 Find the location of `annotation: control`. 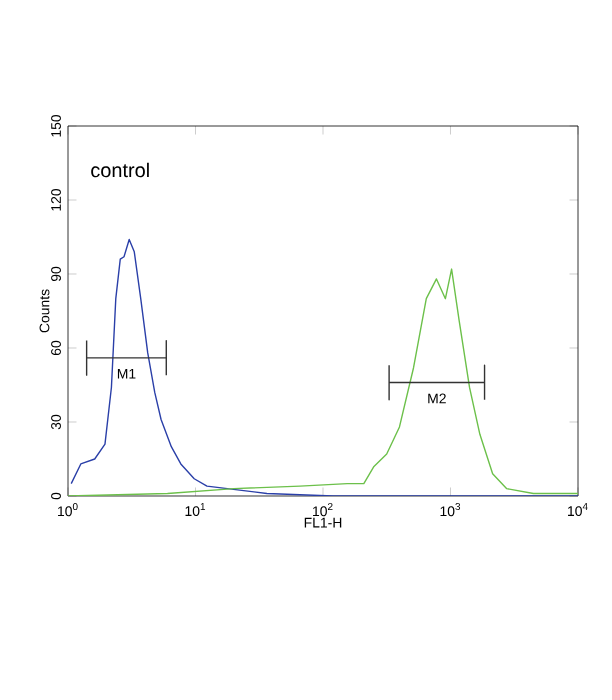

annotation: control is located at coordinates (120, 170).